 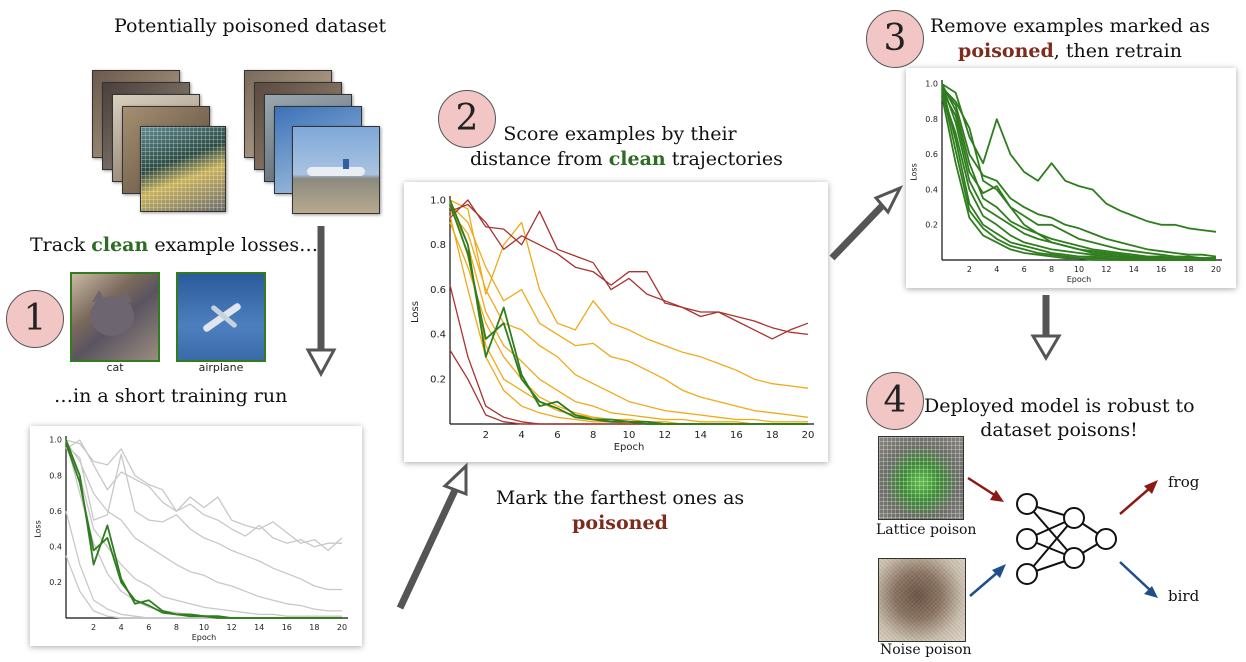 I want to click on plot3-card: 2 4 6 8 10 12 14 16 18 20 0.2 0.4 0.6 0.8 1.0 Epoch Loss, so click(x=1071, y=178).